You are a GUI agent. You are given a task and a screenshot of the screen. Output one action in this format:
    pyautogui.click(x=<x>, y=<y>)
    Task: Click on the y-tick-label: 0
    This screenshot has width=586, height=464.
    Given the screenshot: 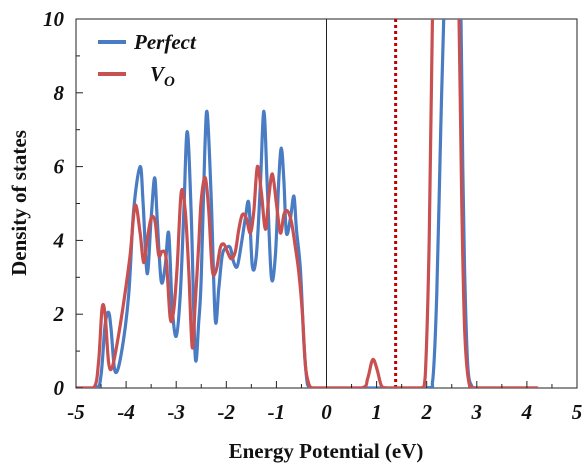 What is the action you would take?
    pyautogui.click(x=59, y=388)
    